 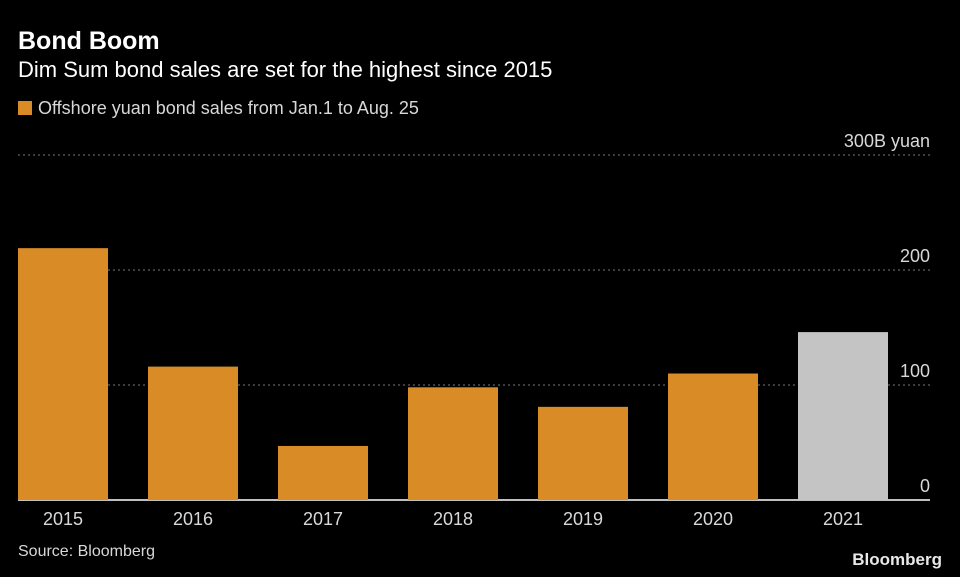 I want to click on x-tick-label-2015: 2015, so click(x=63, y=519).